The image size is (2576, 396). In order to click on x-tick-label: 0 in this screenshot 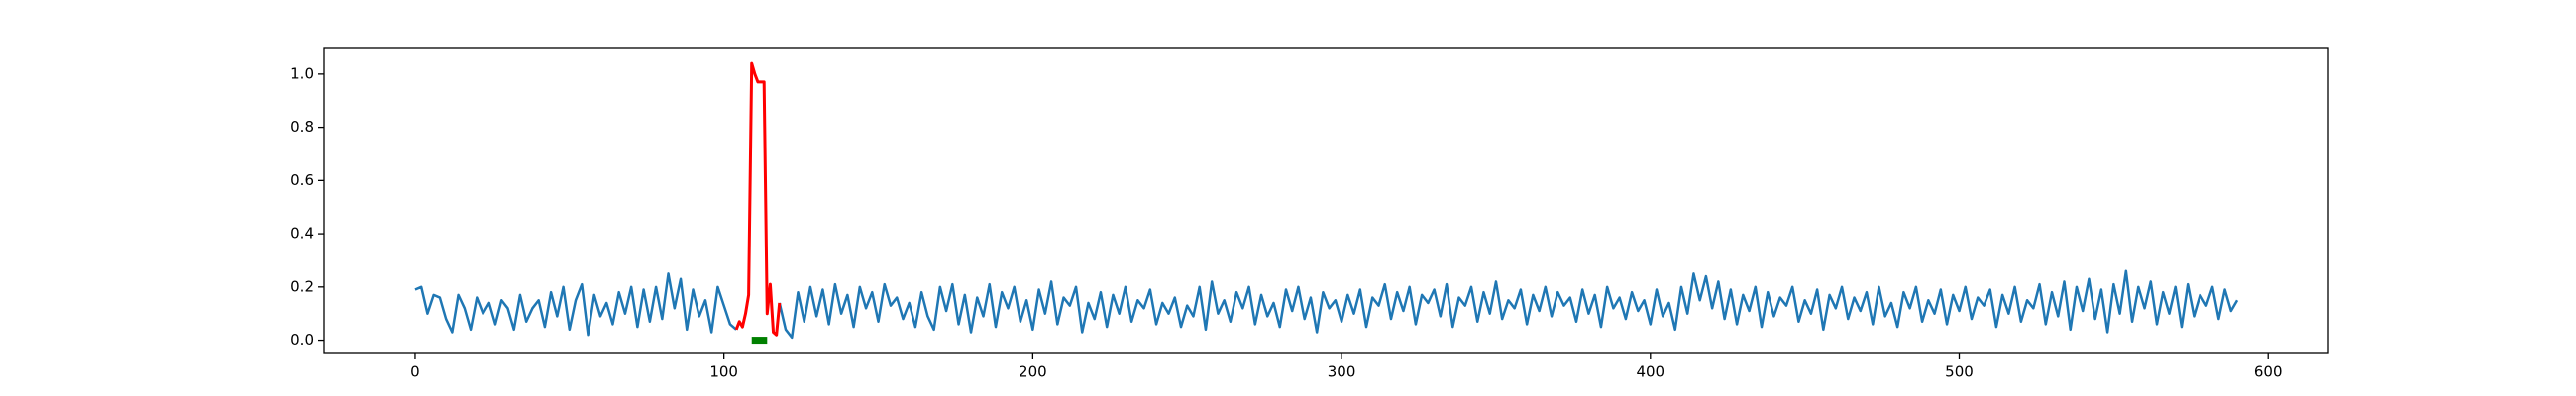, I will do `click(415, 372)`.